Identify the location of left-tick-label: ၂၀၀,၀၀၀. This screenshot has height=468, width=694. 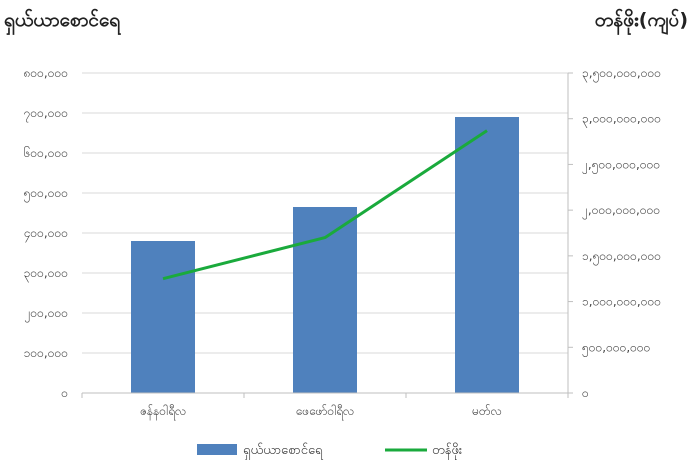
(46, 314).